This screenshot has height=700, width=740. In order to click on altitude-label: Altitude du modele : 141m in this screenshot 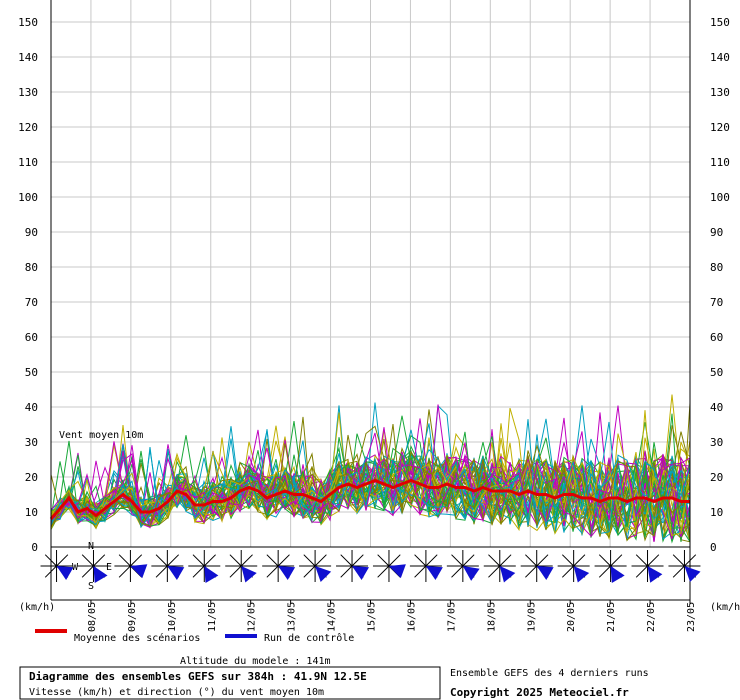, I will do `click(255, 661)`.